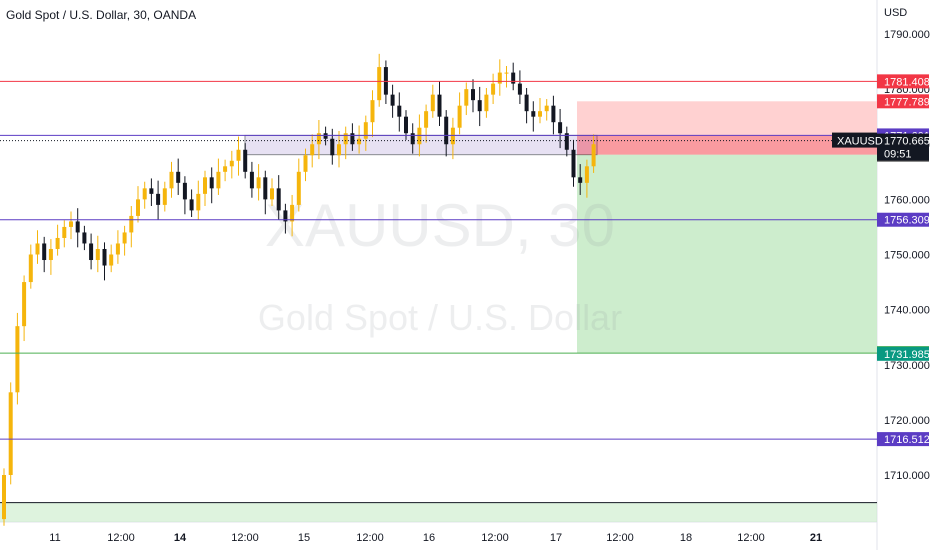 This screenshot has height=550, width=932. I want to click on price-tag-label: 1731.985, so click(907, 355).